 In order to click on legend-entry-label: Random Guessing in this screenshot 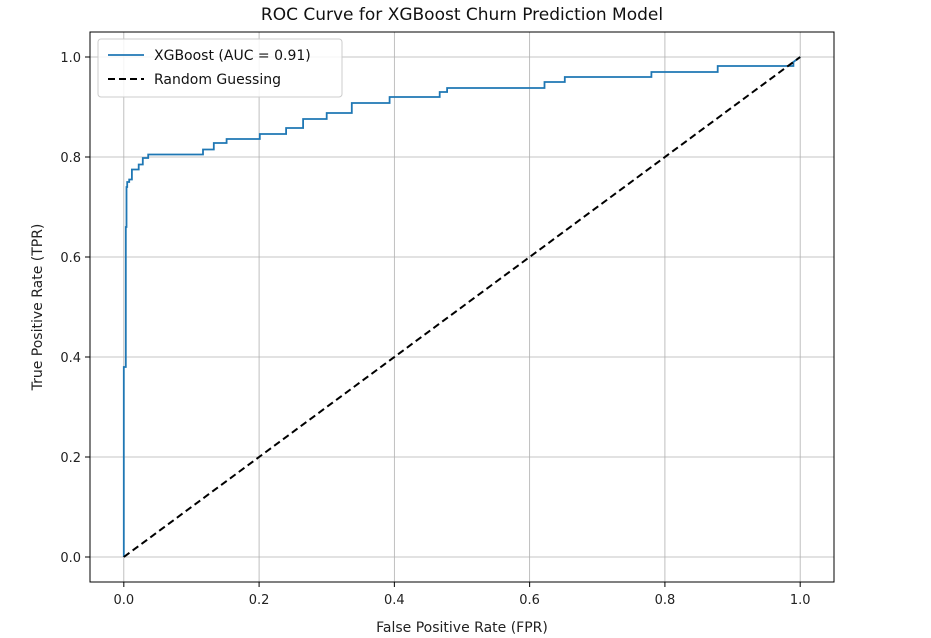, I will do `click(217, 80)`.